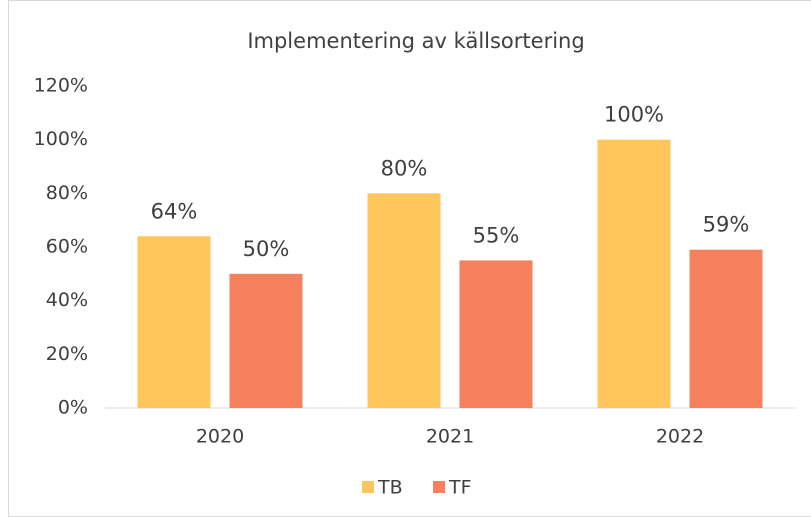 This screenshot has width=811, height=517. What do you see at coordinates (73, 408) in the screenshot?
I see `y-tick-label: 0%` at bounding box center [73, 408].